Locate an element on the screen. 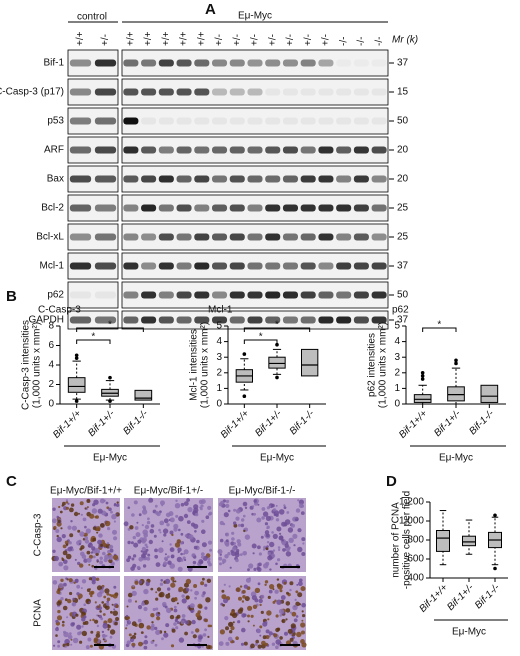 This screenshot has width=520, height=656. y-axis-label: number of PCNA is located at coordinates (396, 540).